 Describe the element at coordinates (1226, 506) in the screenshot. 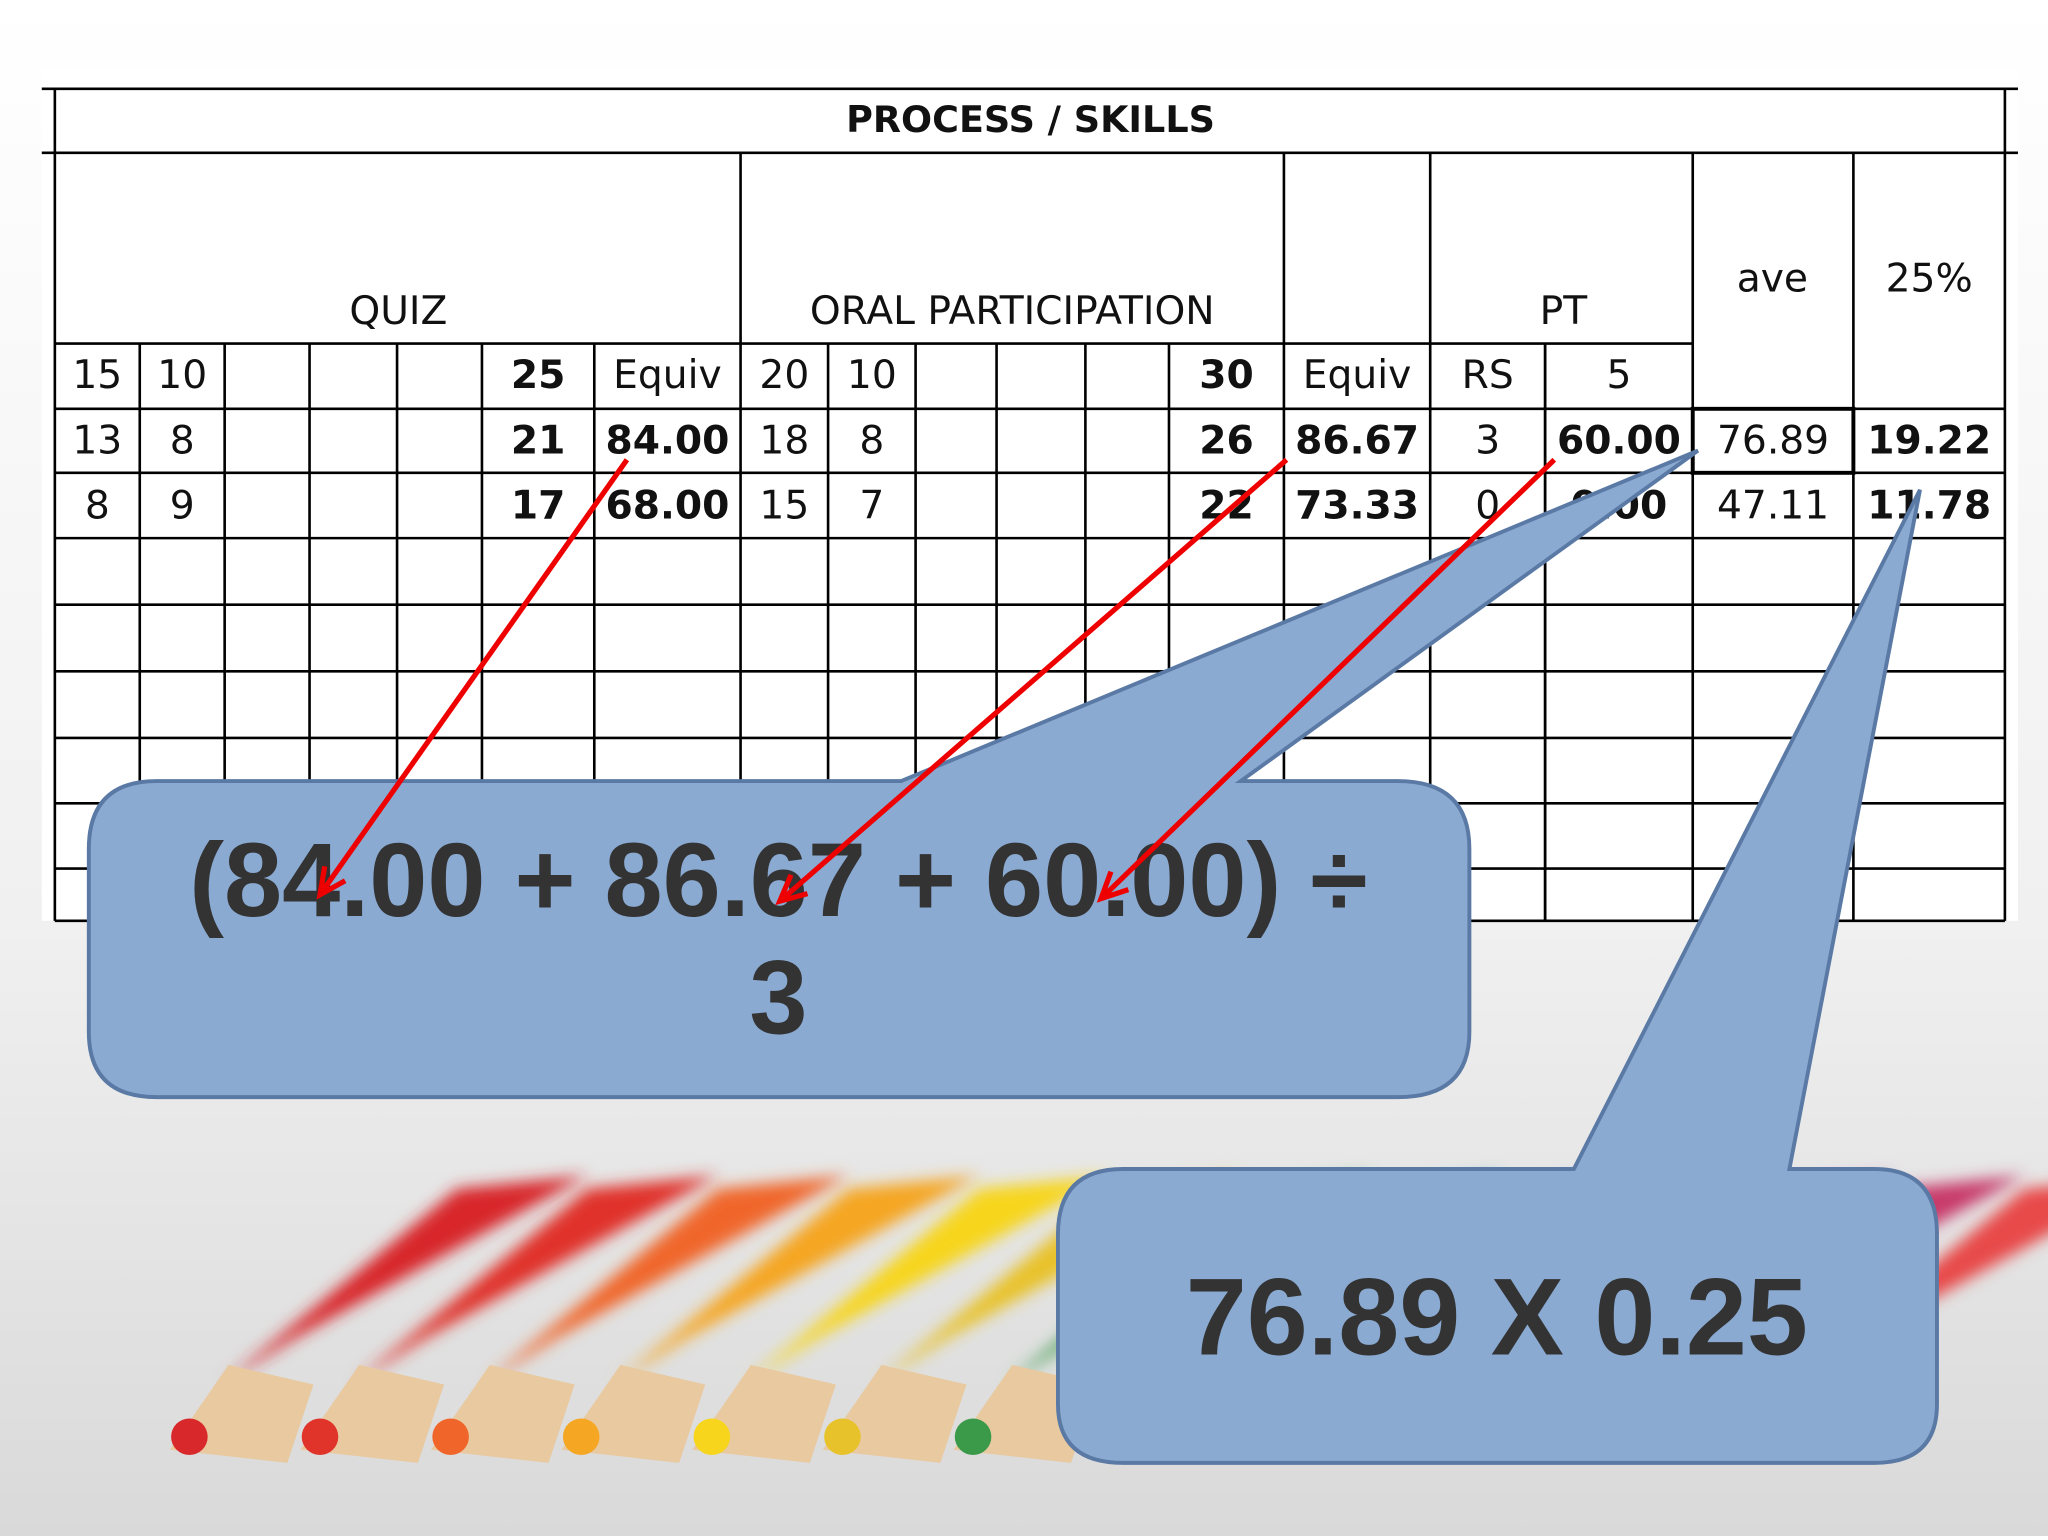

I see `data-cell: 22` at that location.